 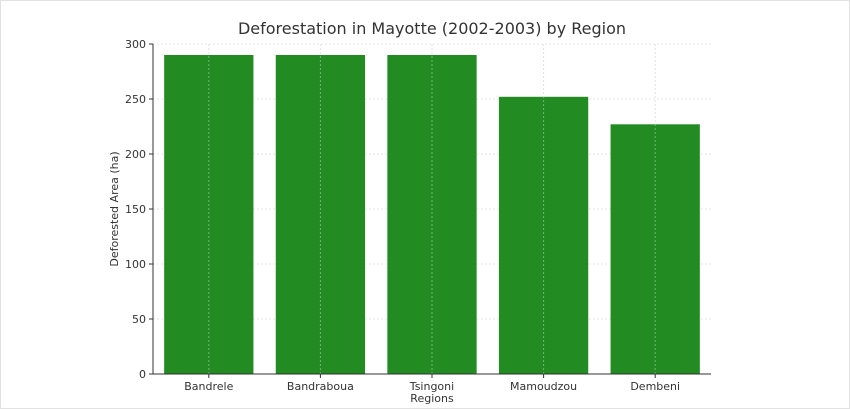 I want to click on y-tick-label: 300, so click(x=135, y=44).